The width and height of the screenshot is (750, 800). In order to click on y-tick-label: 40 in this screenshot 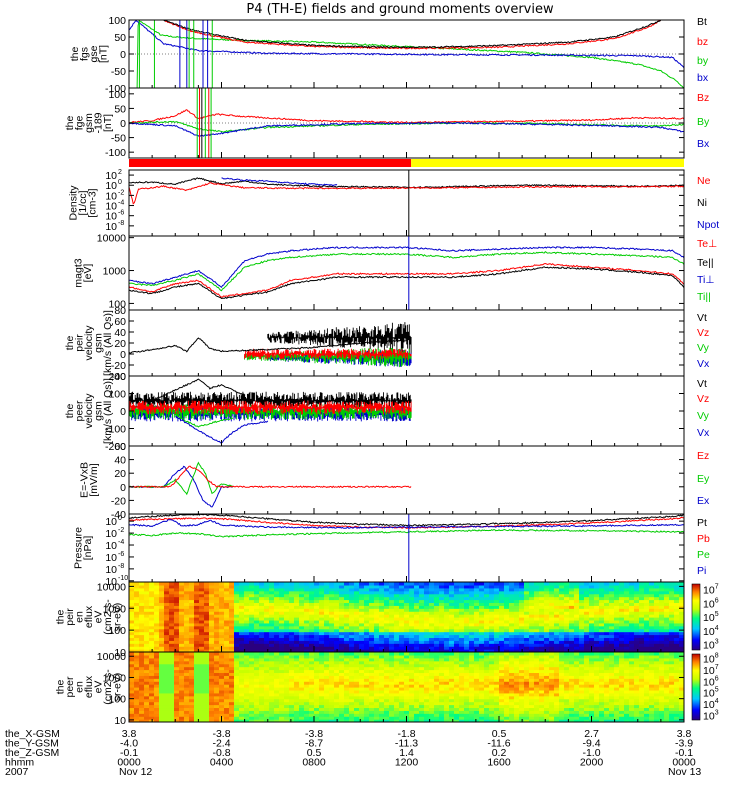, I will do `click(120, 461)`.